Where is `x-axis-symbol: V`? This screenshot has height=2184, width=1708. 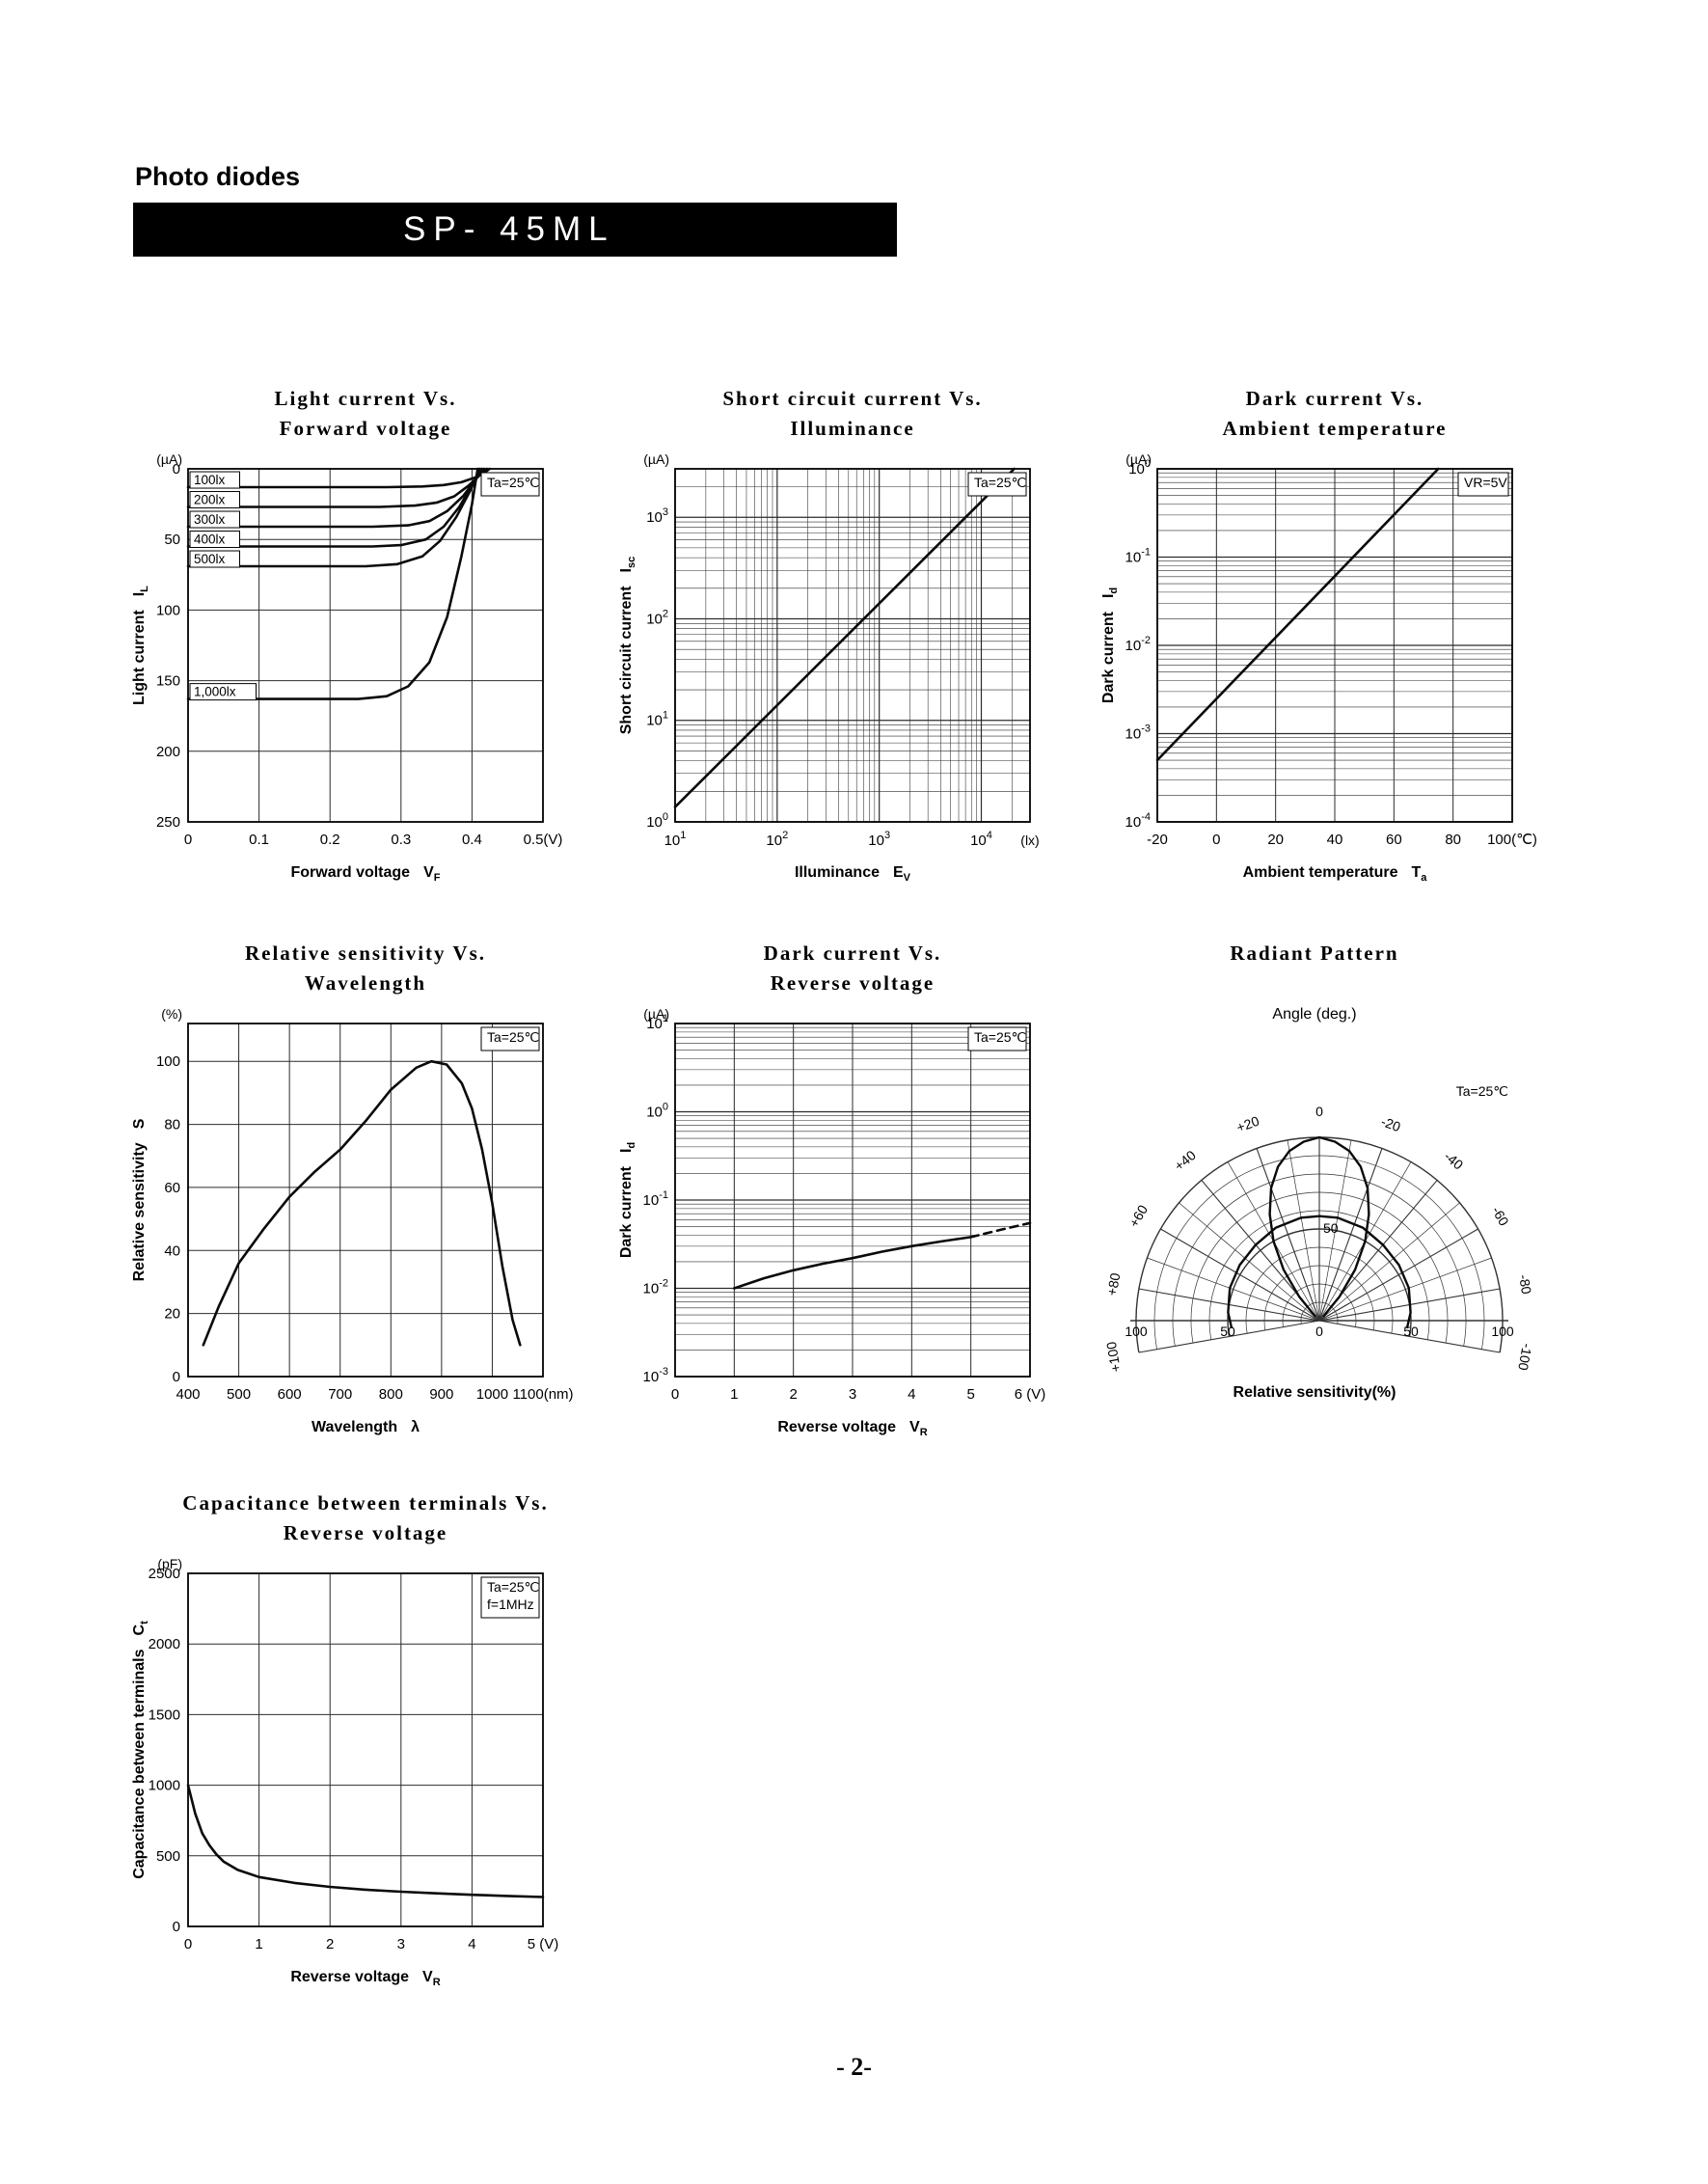 x-axis-symbol: V is located at coordinates (427, 1977).